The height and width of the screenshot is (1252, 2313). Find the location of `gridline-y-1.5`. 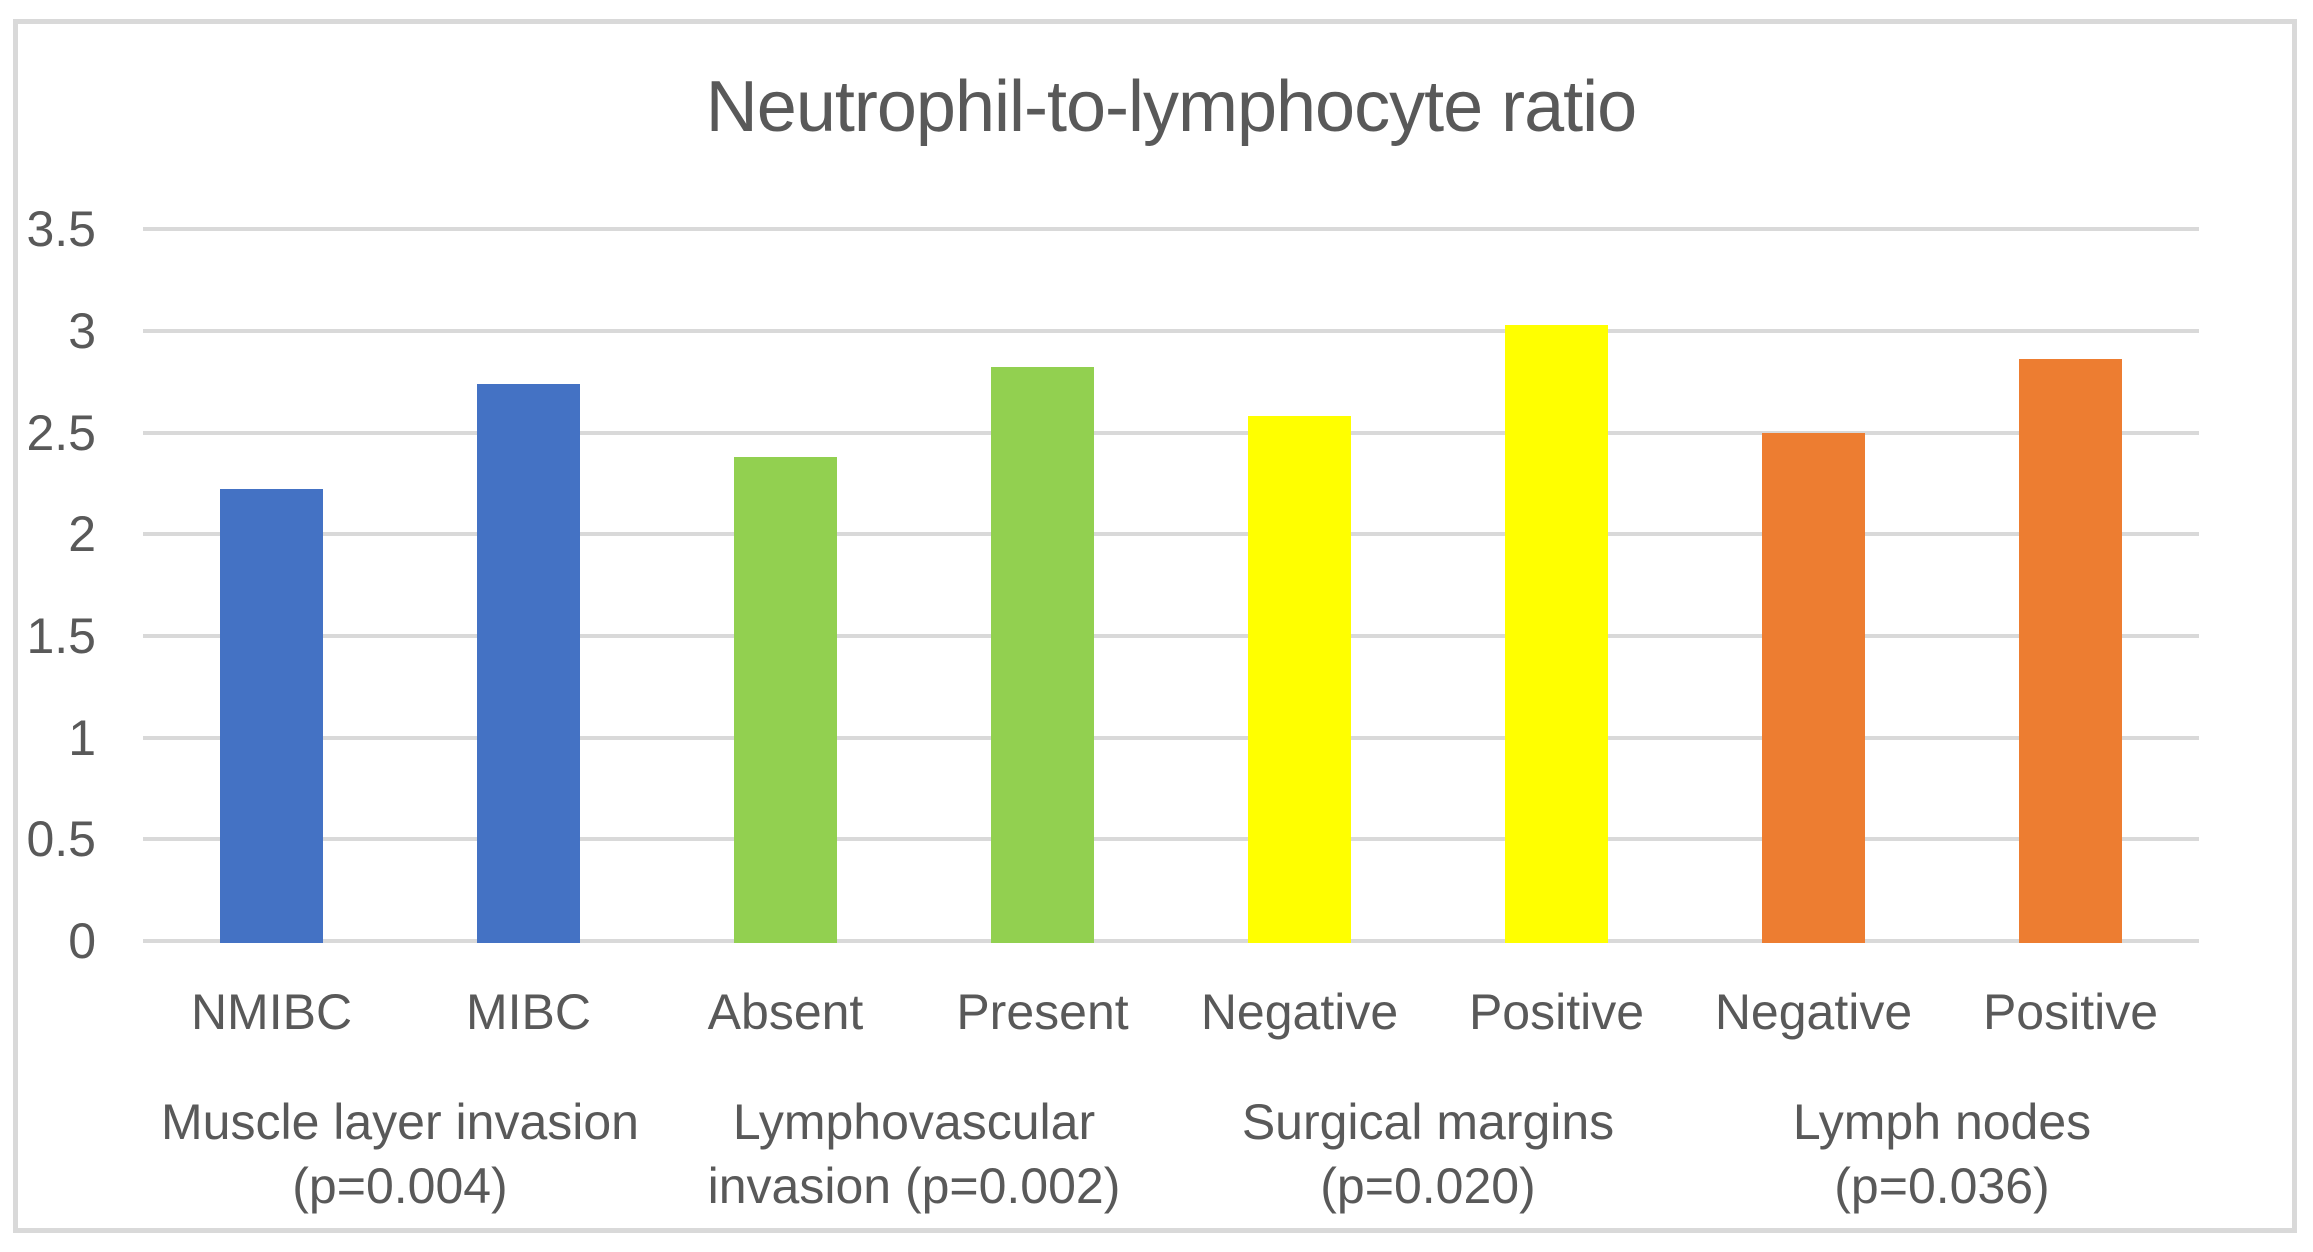

gridline-y-1.5 is located at coordinates (1171, 635).